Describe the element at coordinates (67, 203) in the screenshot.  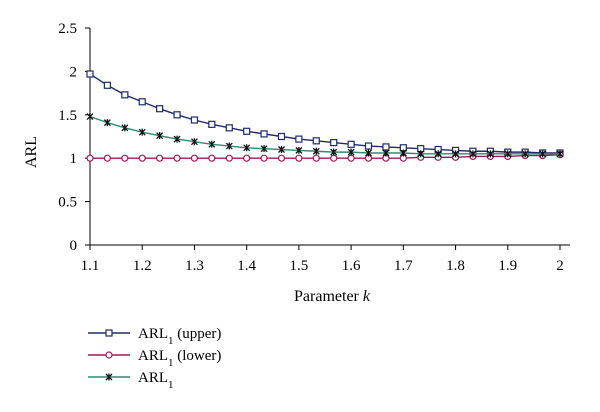
I see `y-tick-label: 0.5` at that location.